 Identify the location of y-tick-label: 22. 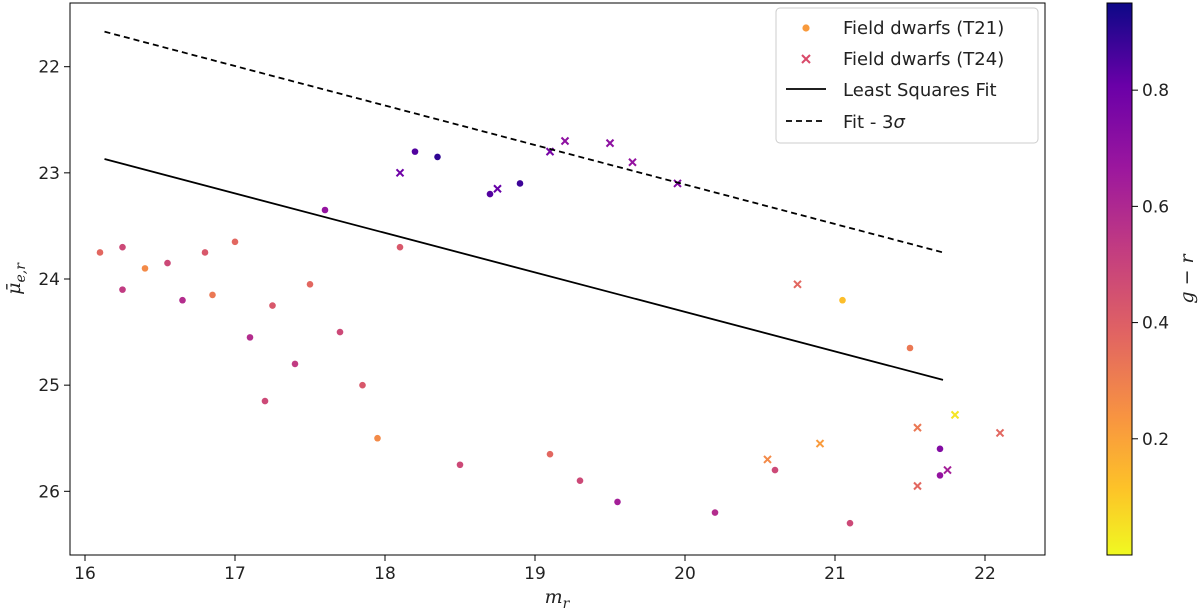
(49, 68).